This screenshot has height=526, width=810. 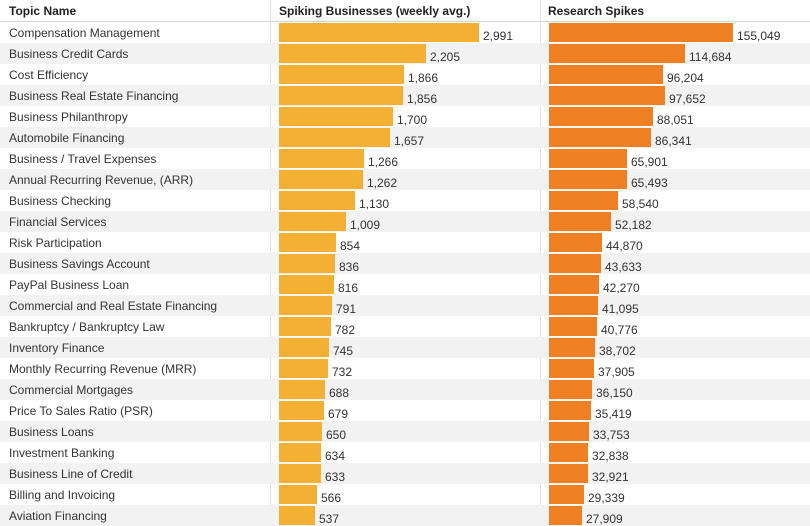 What do you see at coordinates (405, 53) in the screenshot?
I see `table-row: Business Credit Cards 2,205 114,684` at bounding box center [405, 53].